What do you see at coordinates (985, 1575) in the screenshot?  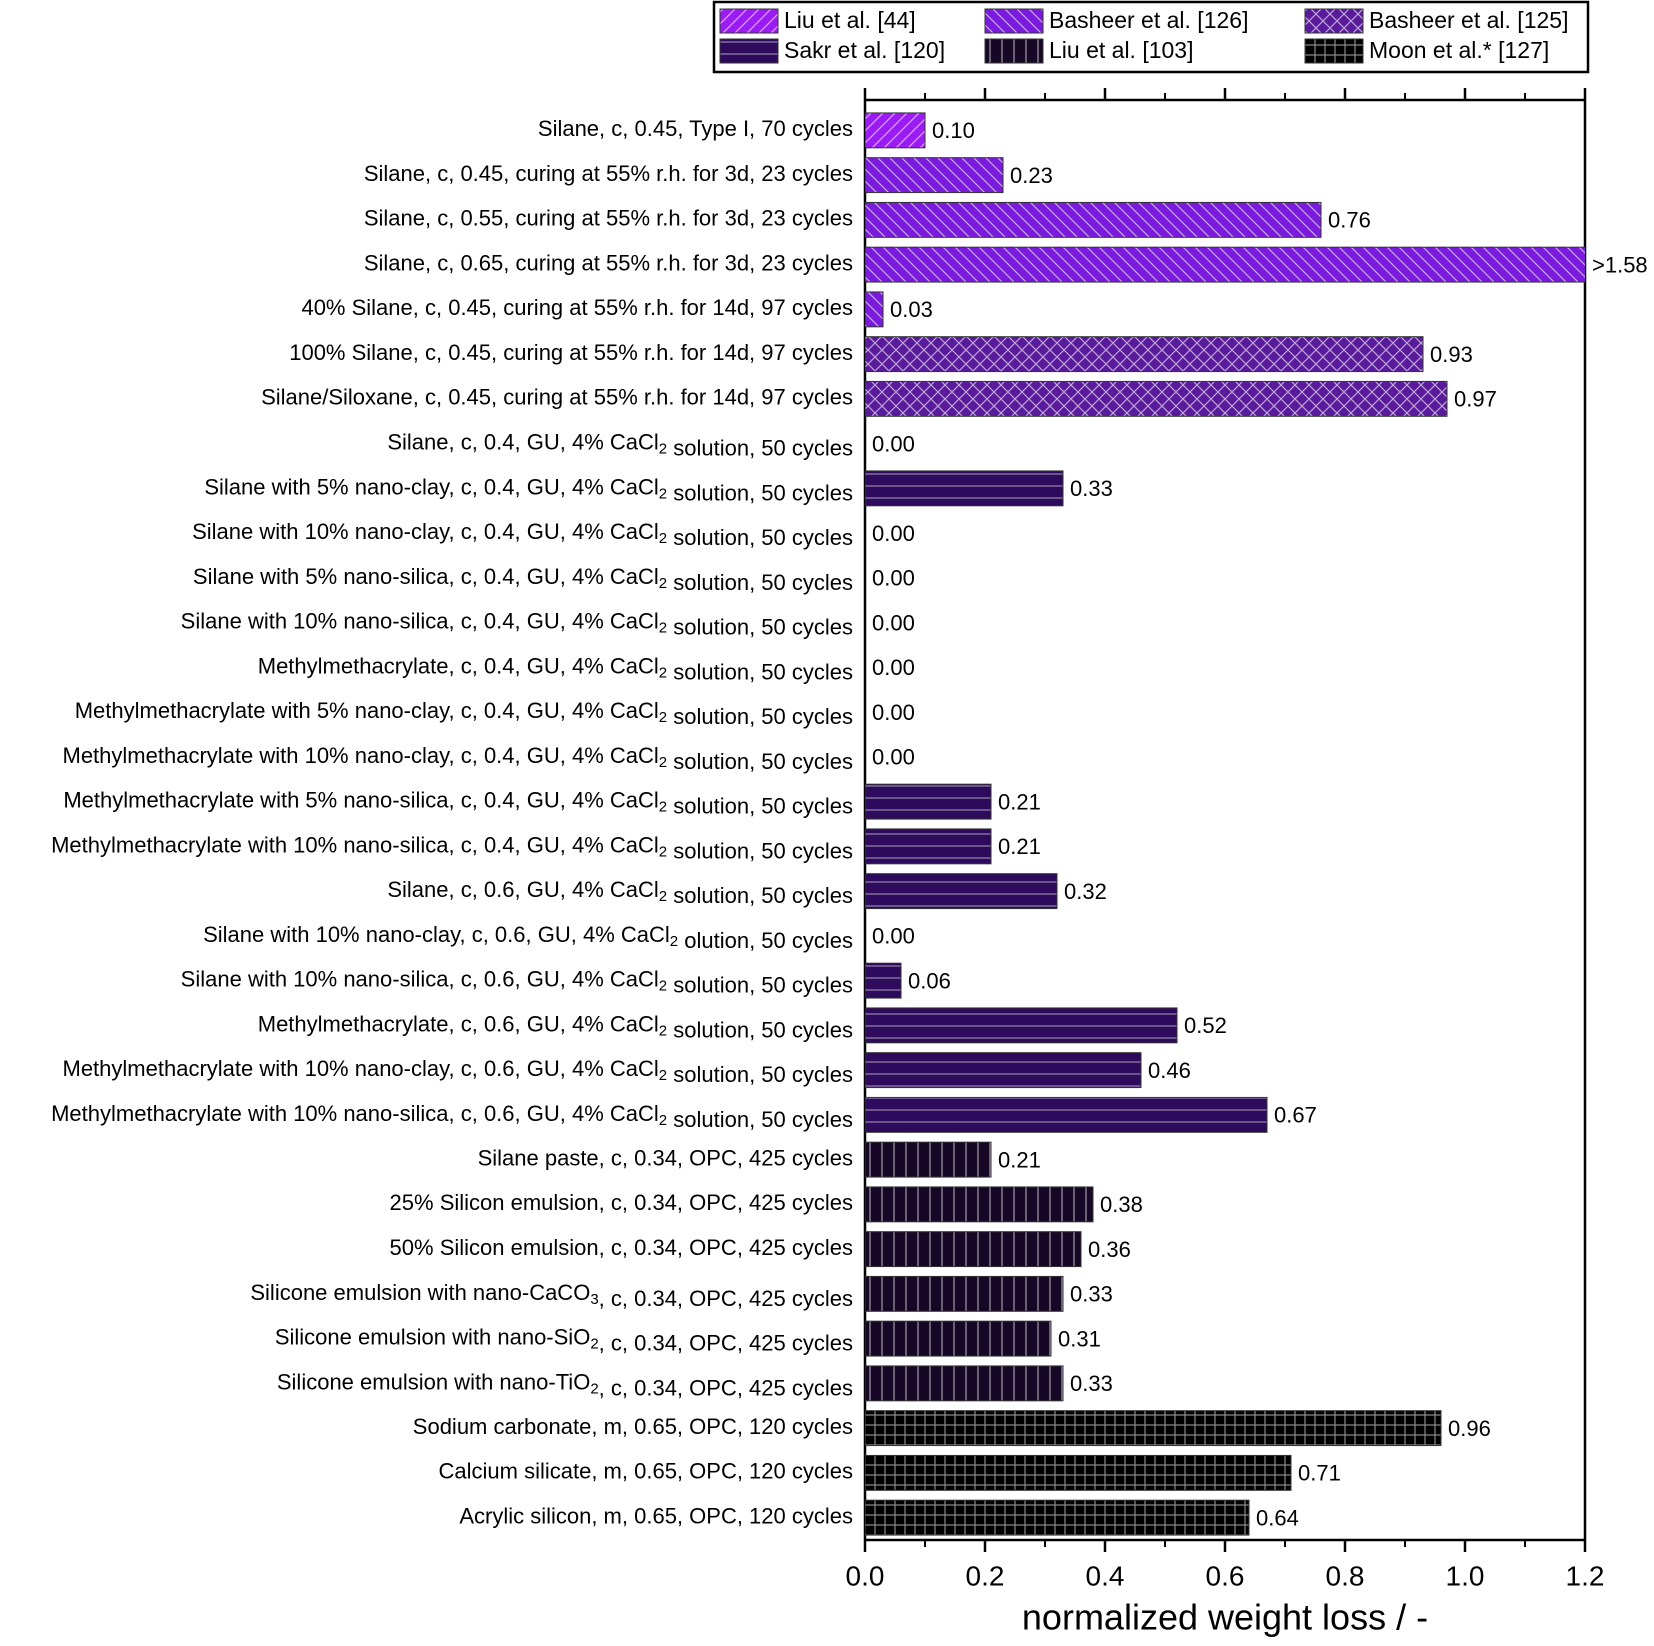 I see `x-tick-label: 0.2` at bounding box center [985, 1575].